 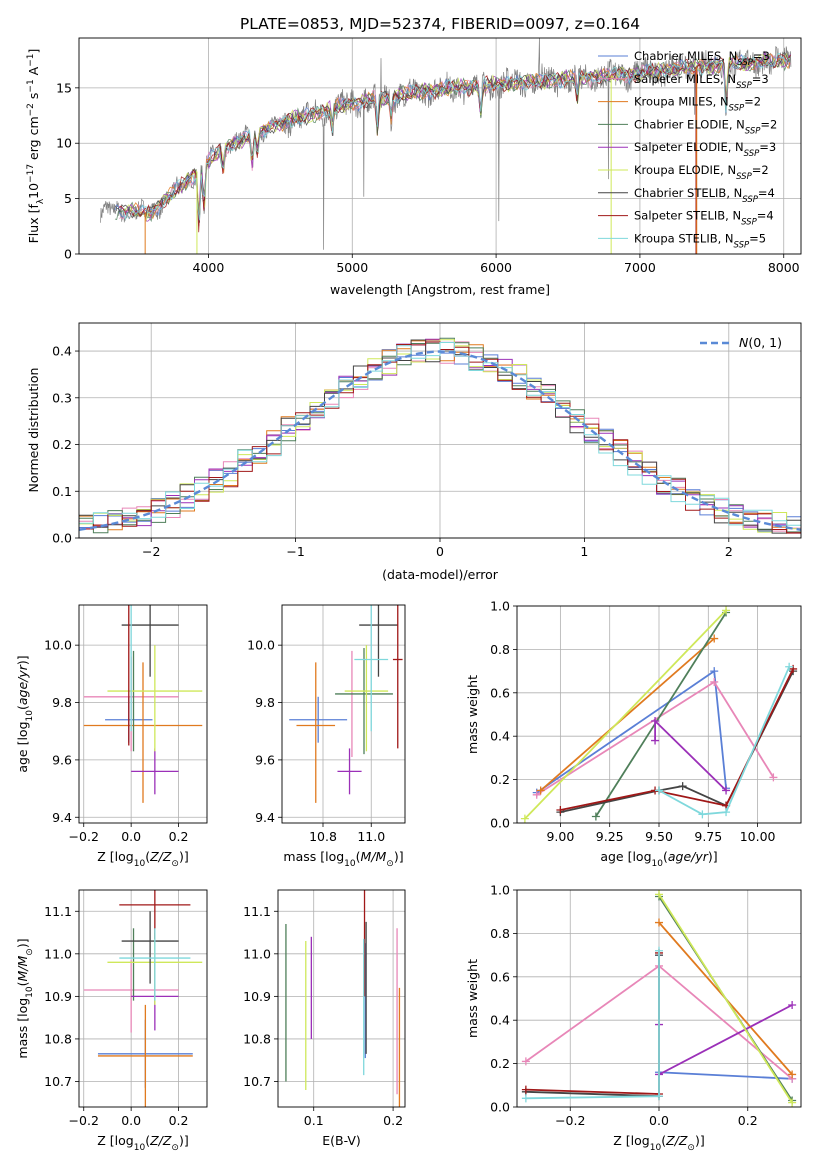 What do you see at coordinates (610, 836) in the screenshot?
I see `x-tick-label: 9.25` at bounding box center [610, 836].